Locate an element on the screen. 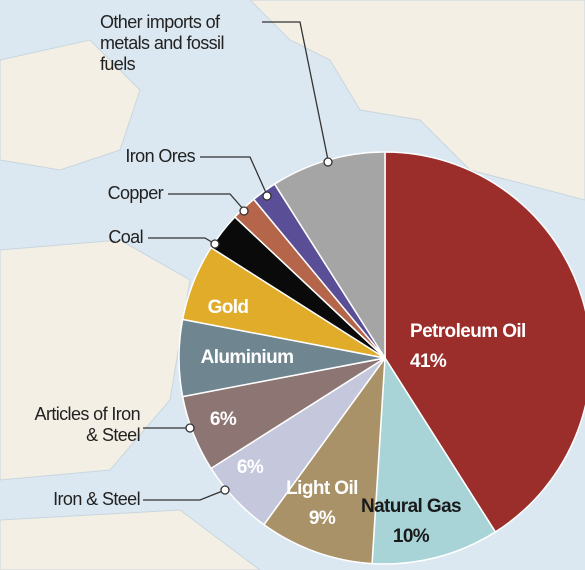  slice-label: Coal is located at coordinates (125, 237).